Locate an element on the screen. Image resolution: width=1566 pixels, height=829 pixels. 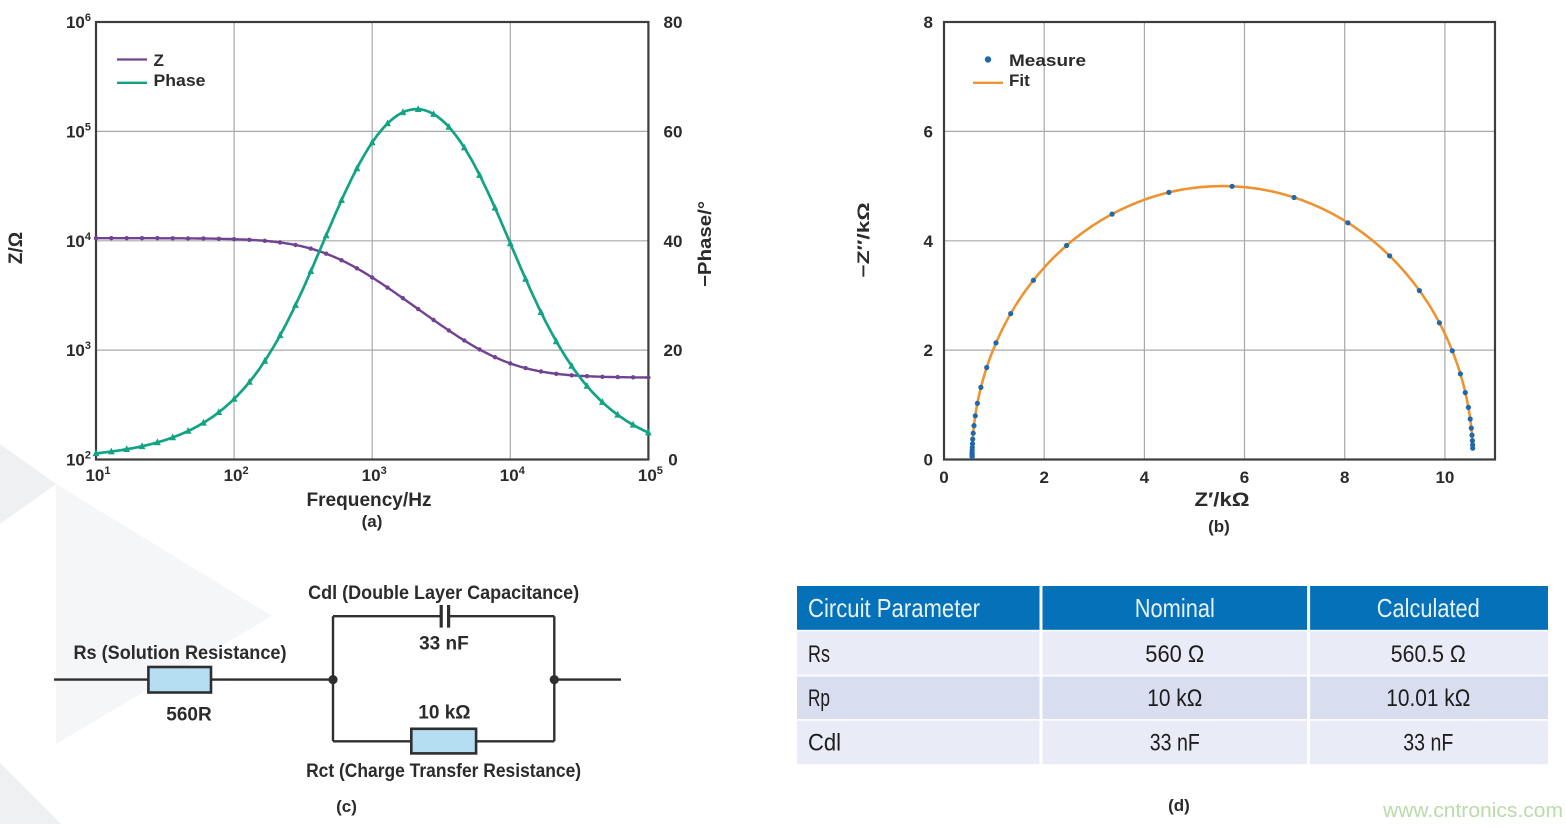
svg-text: −Phase/° is located at coordinates (705, 244).